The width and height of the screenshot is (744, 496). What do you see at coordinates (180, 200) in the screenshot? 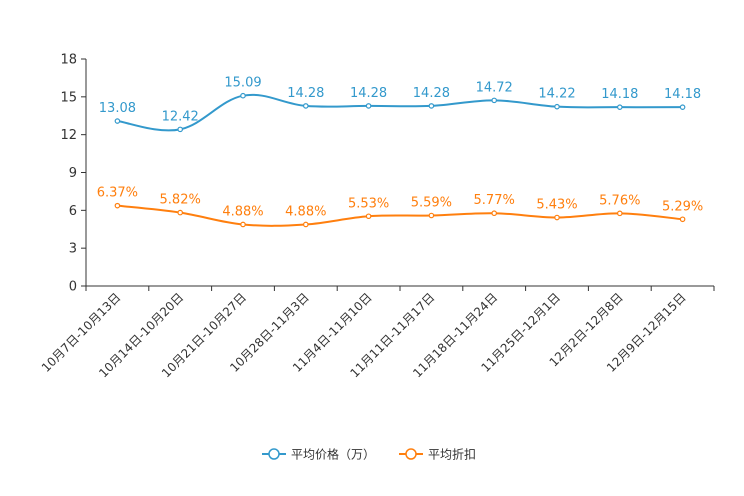
I see `data-label: 5.82%` at bounding box center [180, 200].